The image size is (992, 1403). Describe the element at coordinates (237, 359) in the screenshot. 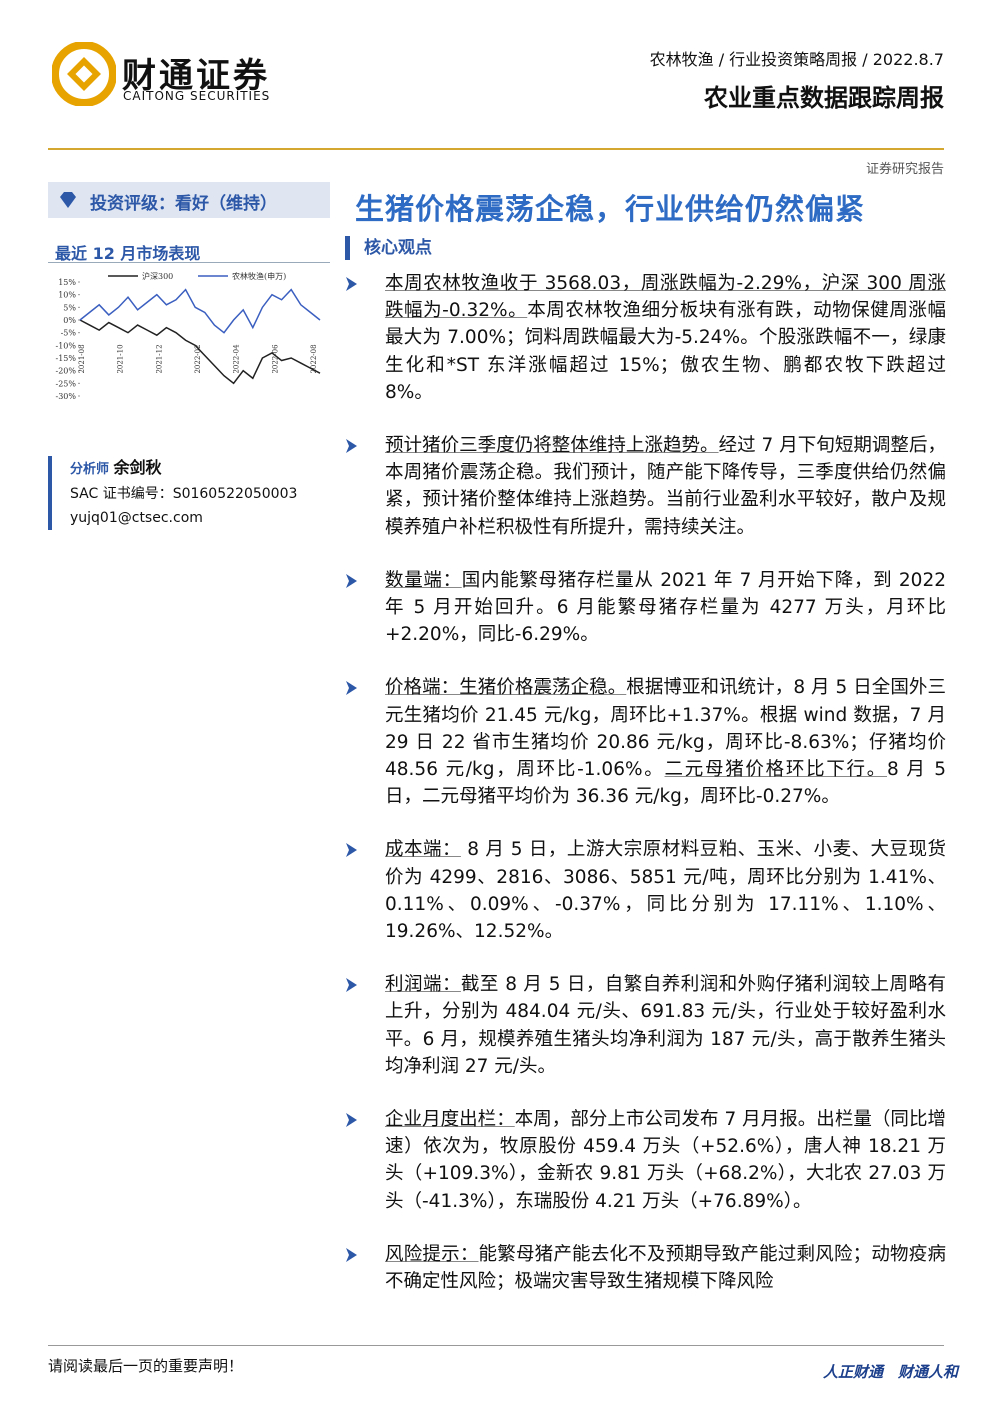

I see `x-tick-label: 2022-04` at that location.